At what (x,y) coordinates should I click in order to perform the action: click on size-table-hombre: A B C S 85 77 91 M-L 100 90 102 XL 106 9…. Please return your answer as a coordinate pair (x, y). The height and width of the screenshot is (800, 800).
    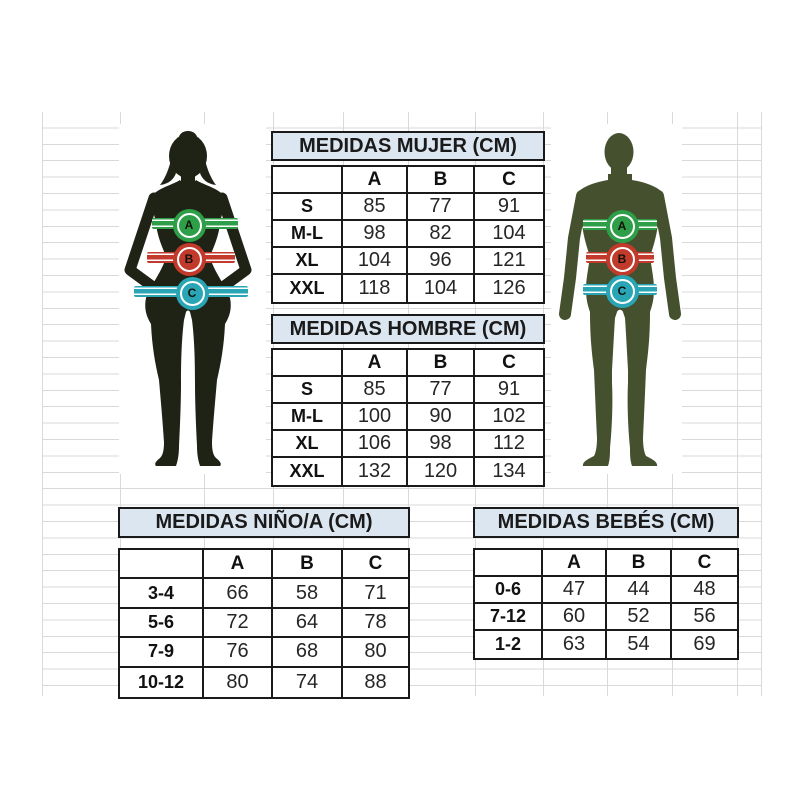
    Looking at the image, I should click on (408, 417).